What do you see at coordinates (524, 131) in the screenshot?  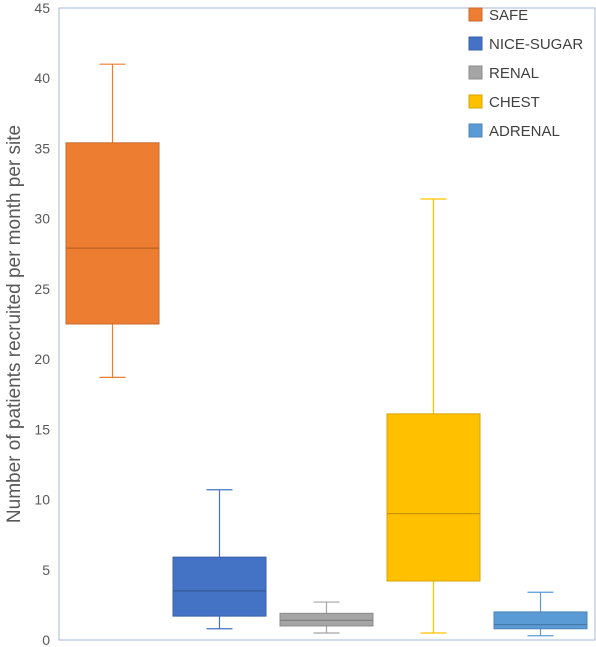 I see `legend-label-adrenal: ADRENAL` at bounding box center [524, 131].